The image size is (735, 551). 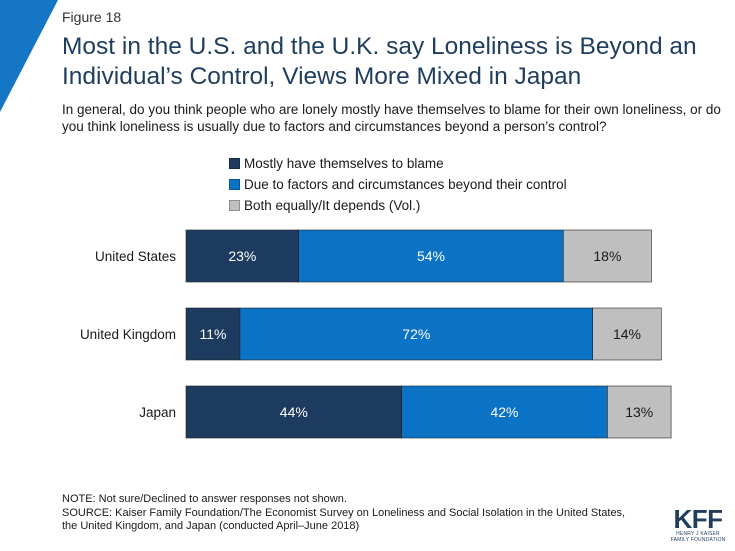 I want to click on bar-blame-japan, so click(x=293, y=412).